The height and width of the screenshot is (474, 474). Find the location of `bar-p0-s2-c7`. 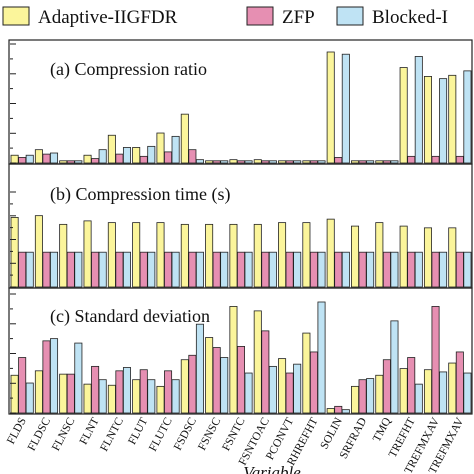

bar-p0-s2-c7 is located at coordinates (199, 161).